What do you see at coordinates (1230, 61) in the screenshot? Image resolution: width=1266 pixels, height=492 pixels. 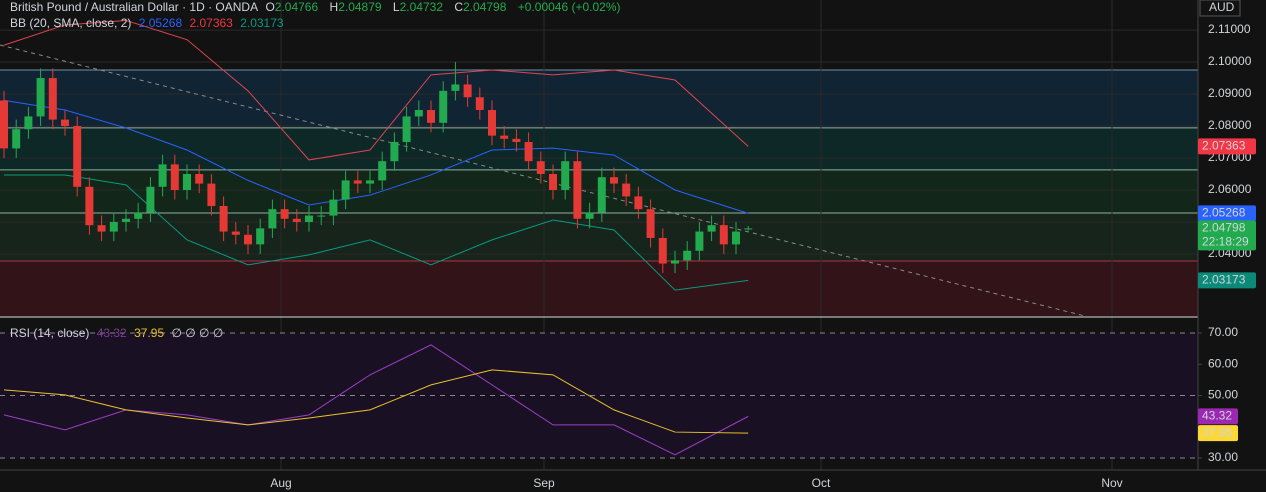 I see `y-tick-label: 2.10000` at bounding box center [1230, 61].